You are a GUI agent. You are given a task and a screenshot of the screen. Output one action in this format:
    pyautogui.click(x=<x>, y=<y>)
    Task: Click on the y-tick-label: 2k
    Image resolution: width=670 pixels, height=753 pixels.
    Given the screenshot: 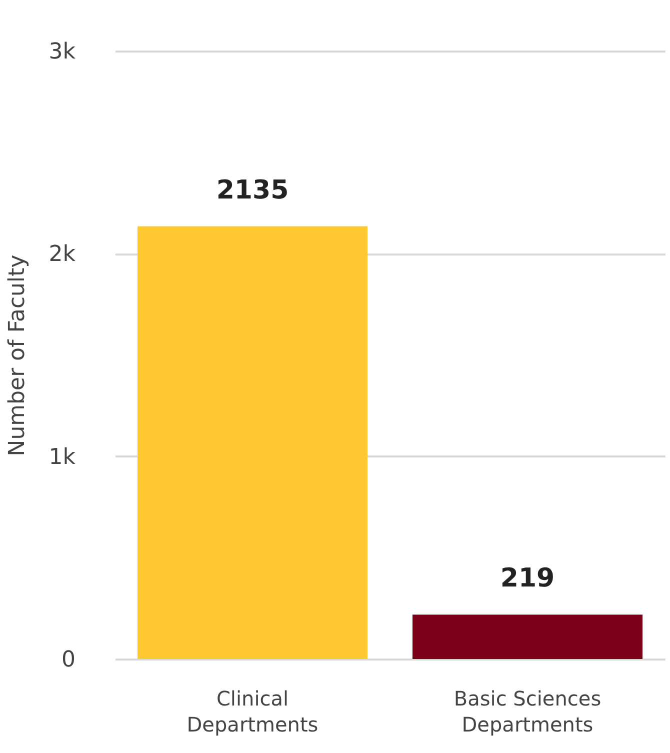 What is the action you would take?
    pyautogui.click(x=62, y=255)
    